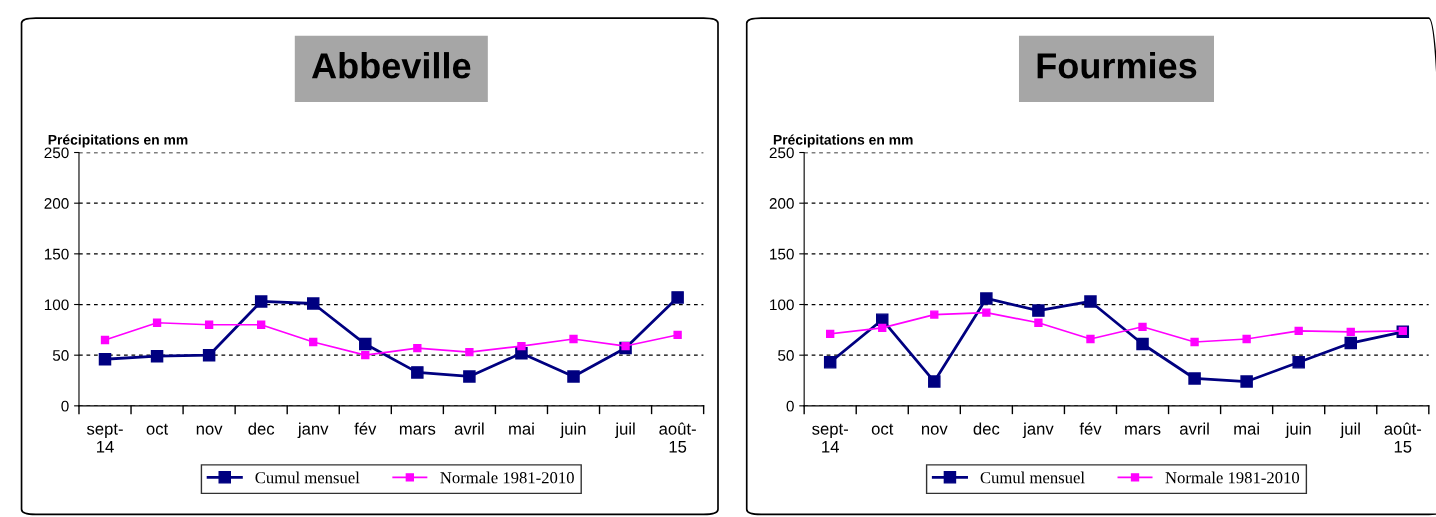 The height and width of the screenshot is (517, 1436). I want to click on chart-title: Abbeville, so click(391, 65).